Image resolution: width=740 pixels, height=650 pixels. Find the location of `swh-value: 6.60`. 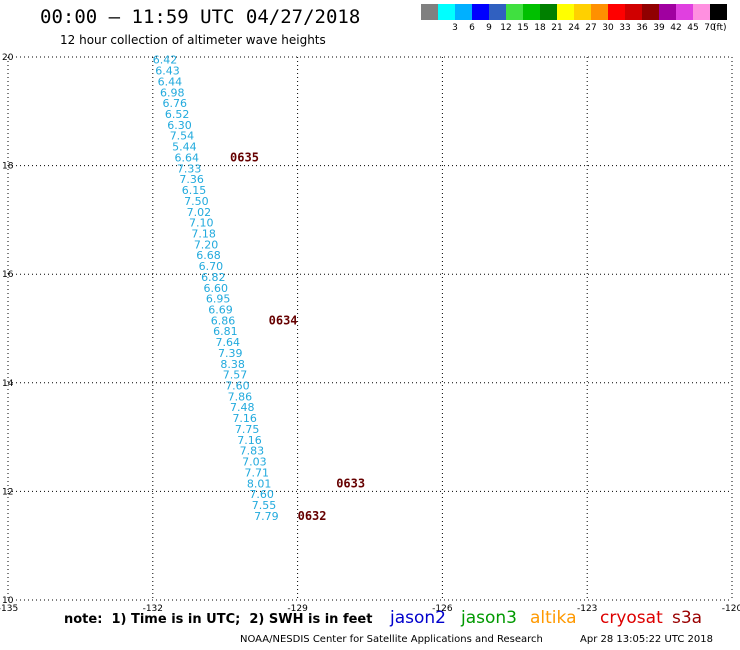

swh-value: 6.60 is located at coordinates (215, 288).